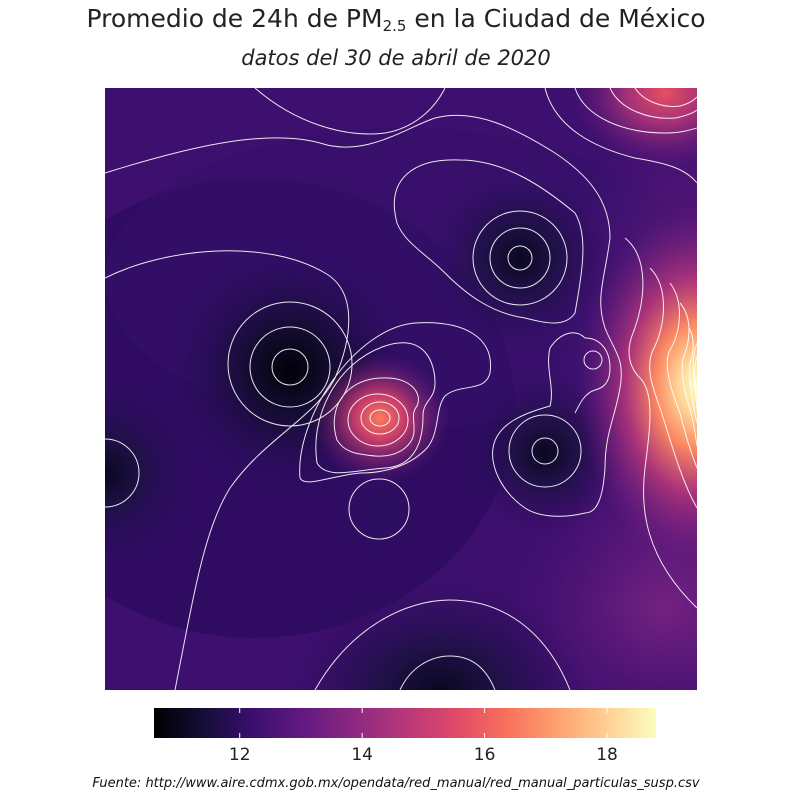 This screenshot has width=792, height=793. I want to click on title-subscript: 2.5, so click(394, 26).